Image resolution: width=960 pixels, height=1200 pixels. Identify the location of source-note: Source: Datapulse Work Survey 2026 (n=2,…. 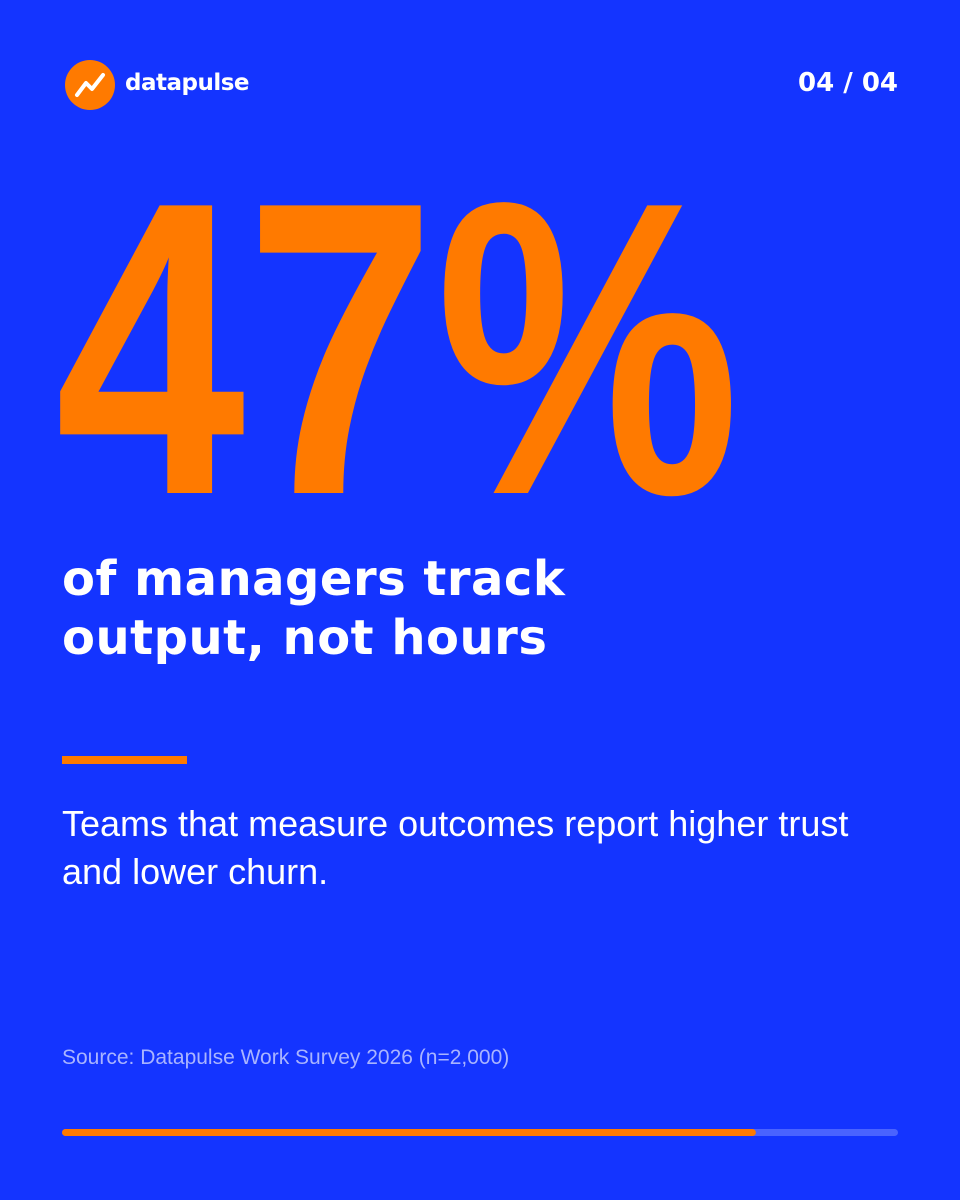
(286, 1057).